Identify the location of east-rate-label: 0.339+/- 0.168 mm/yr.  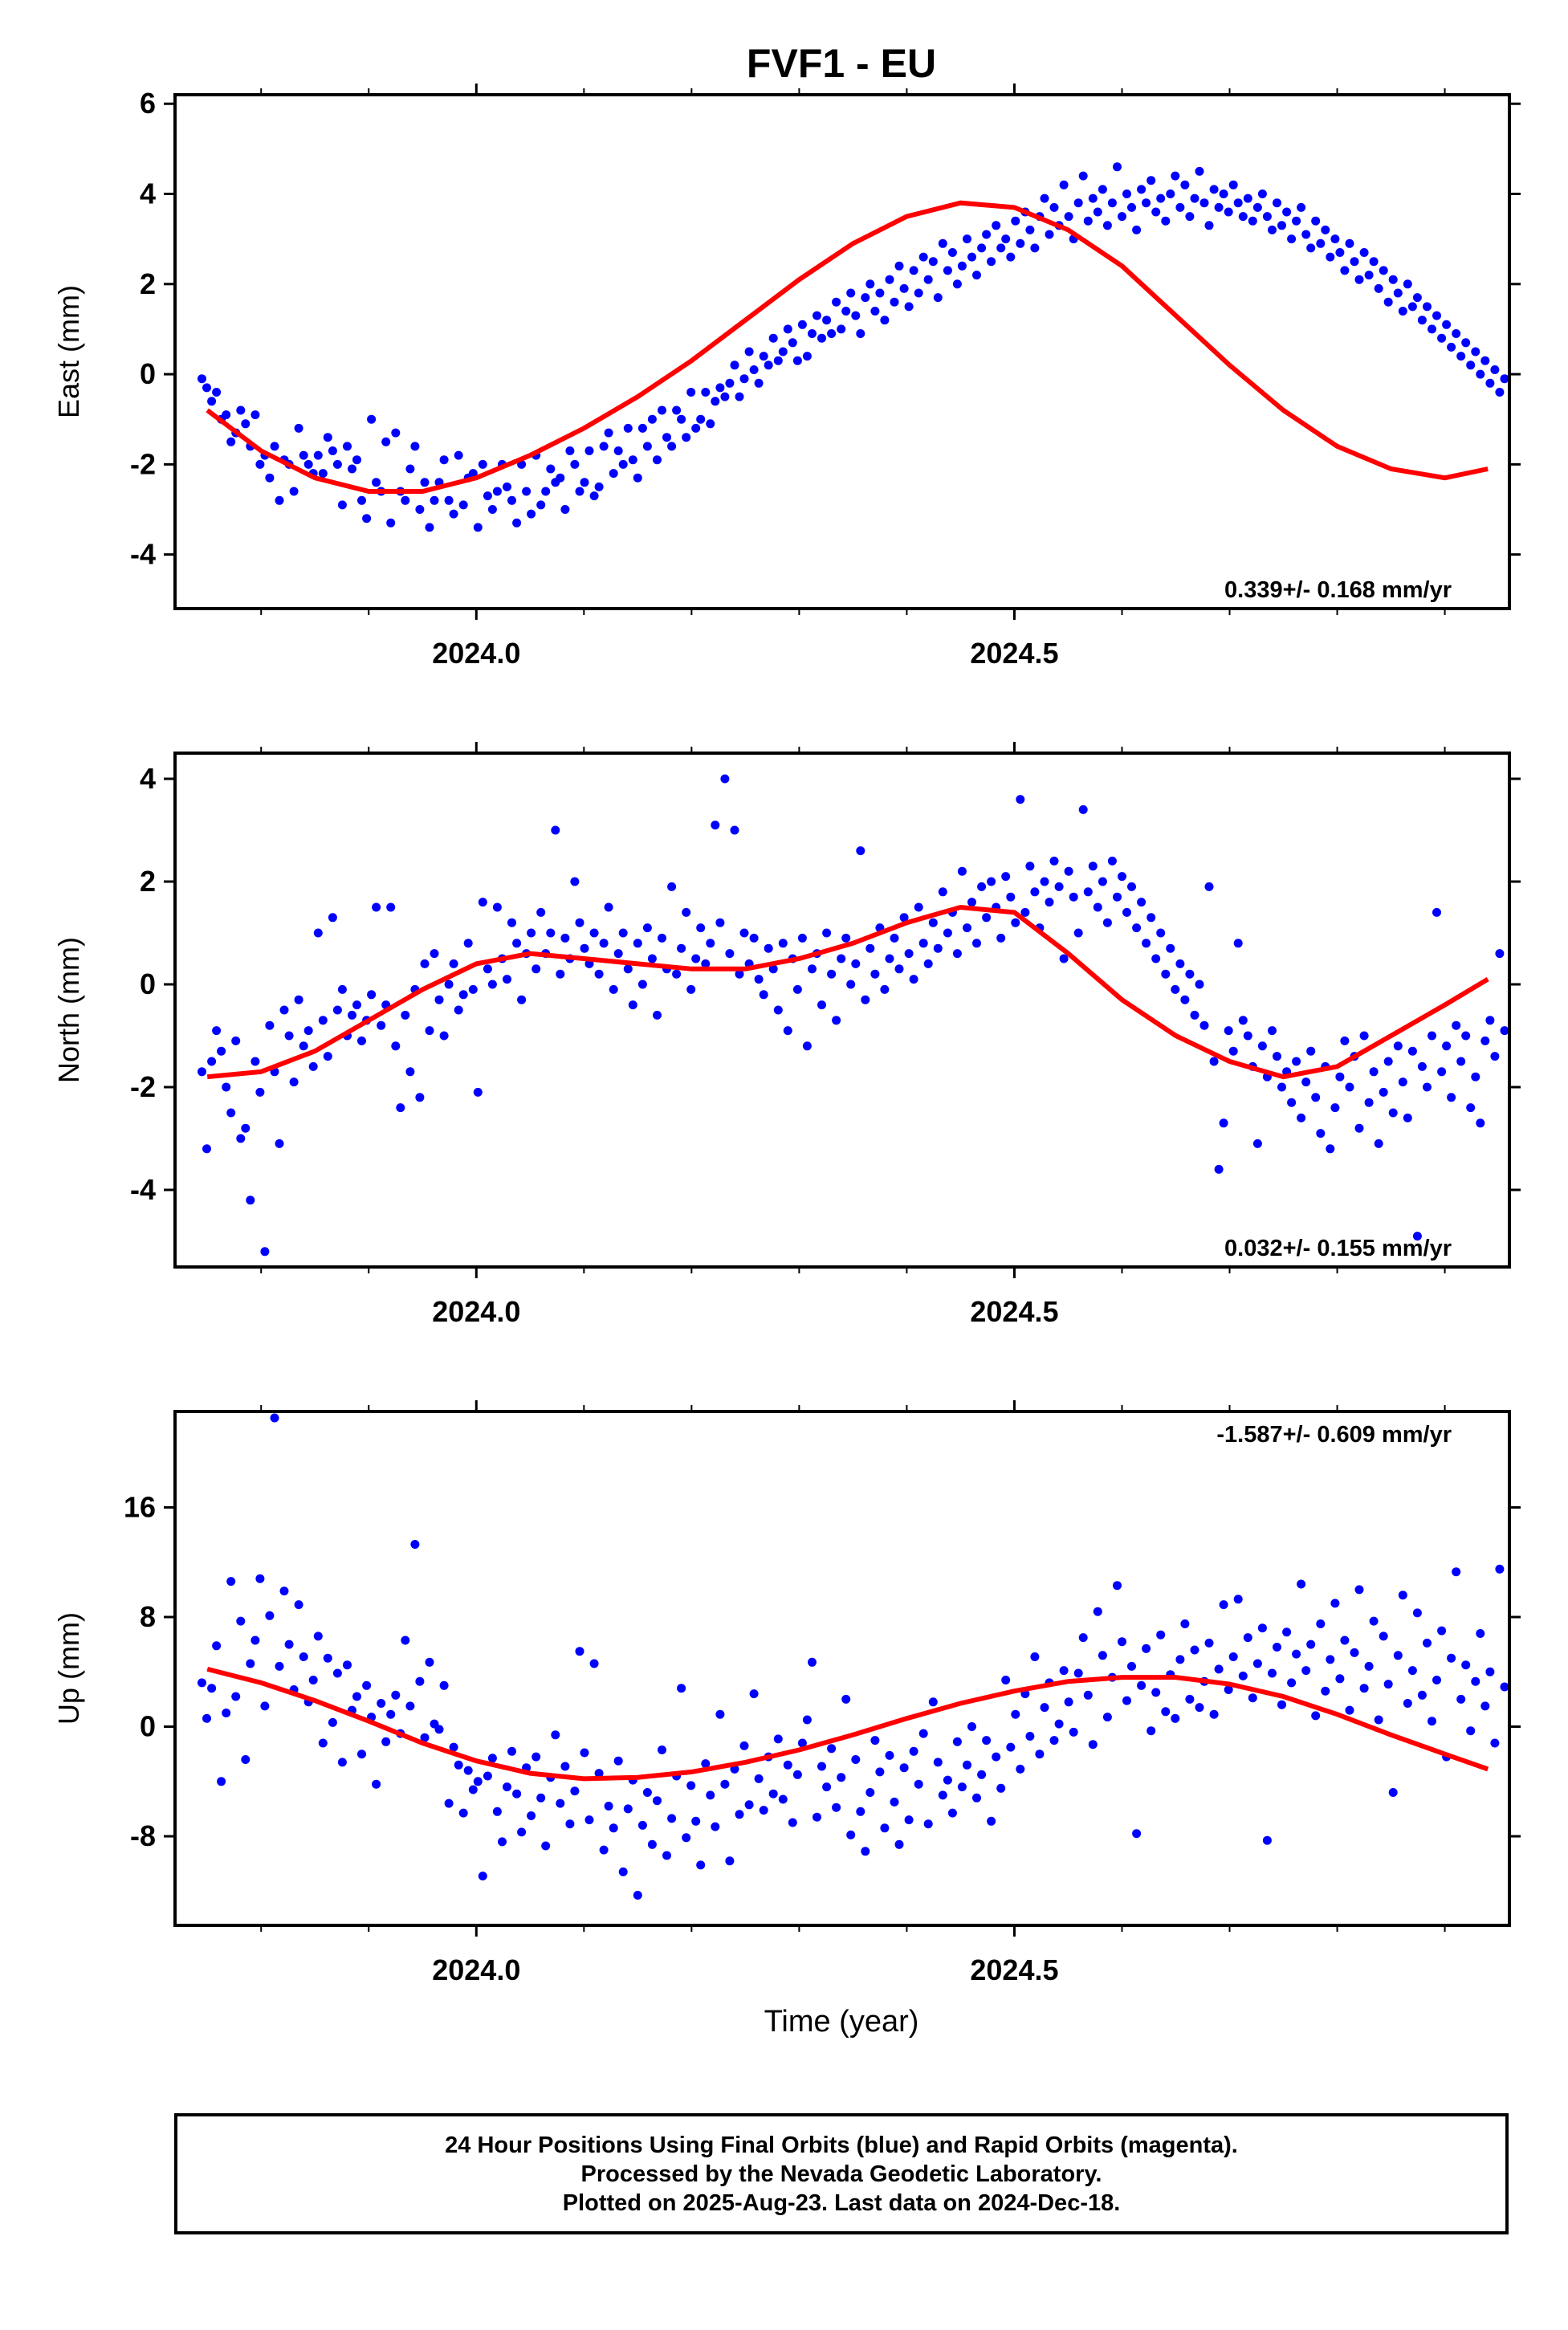
(1338, 590).